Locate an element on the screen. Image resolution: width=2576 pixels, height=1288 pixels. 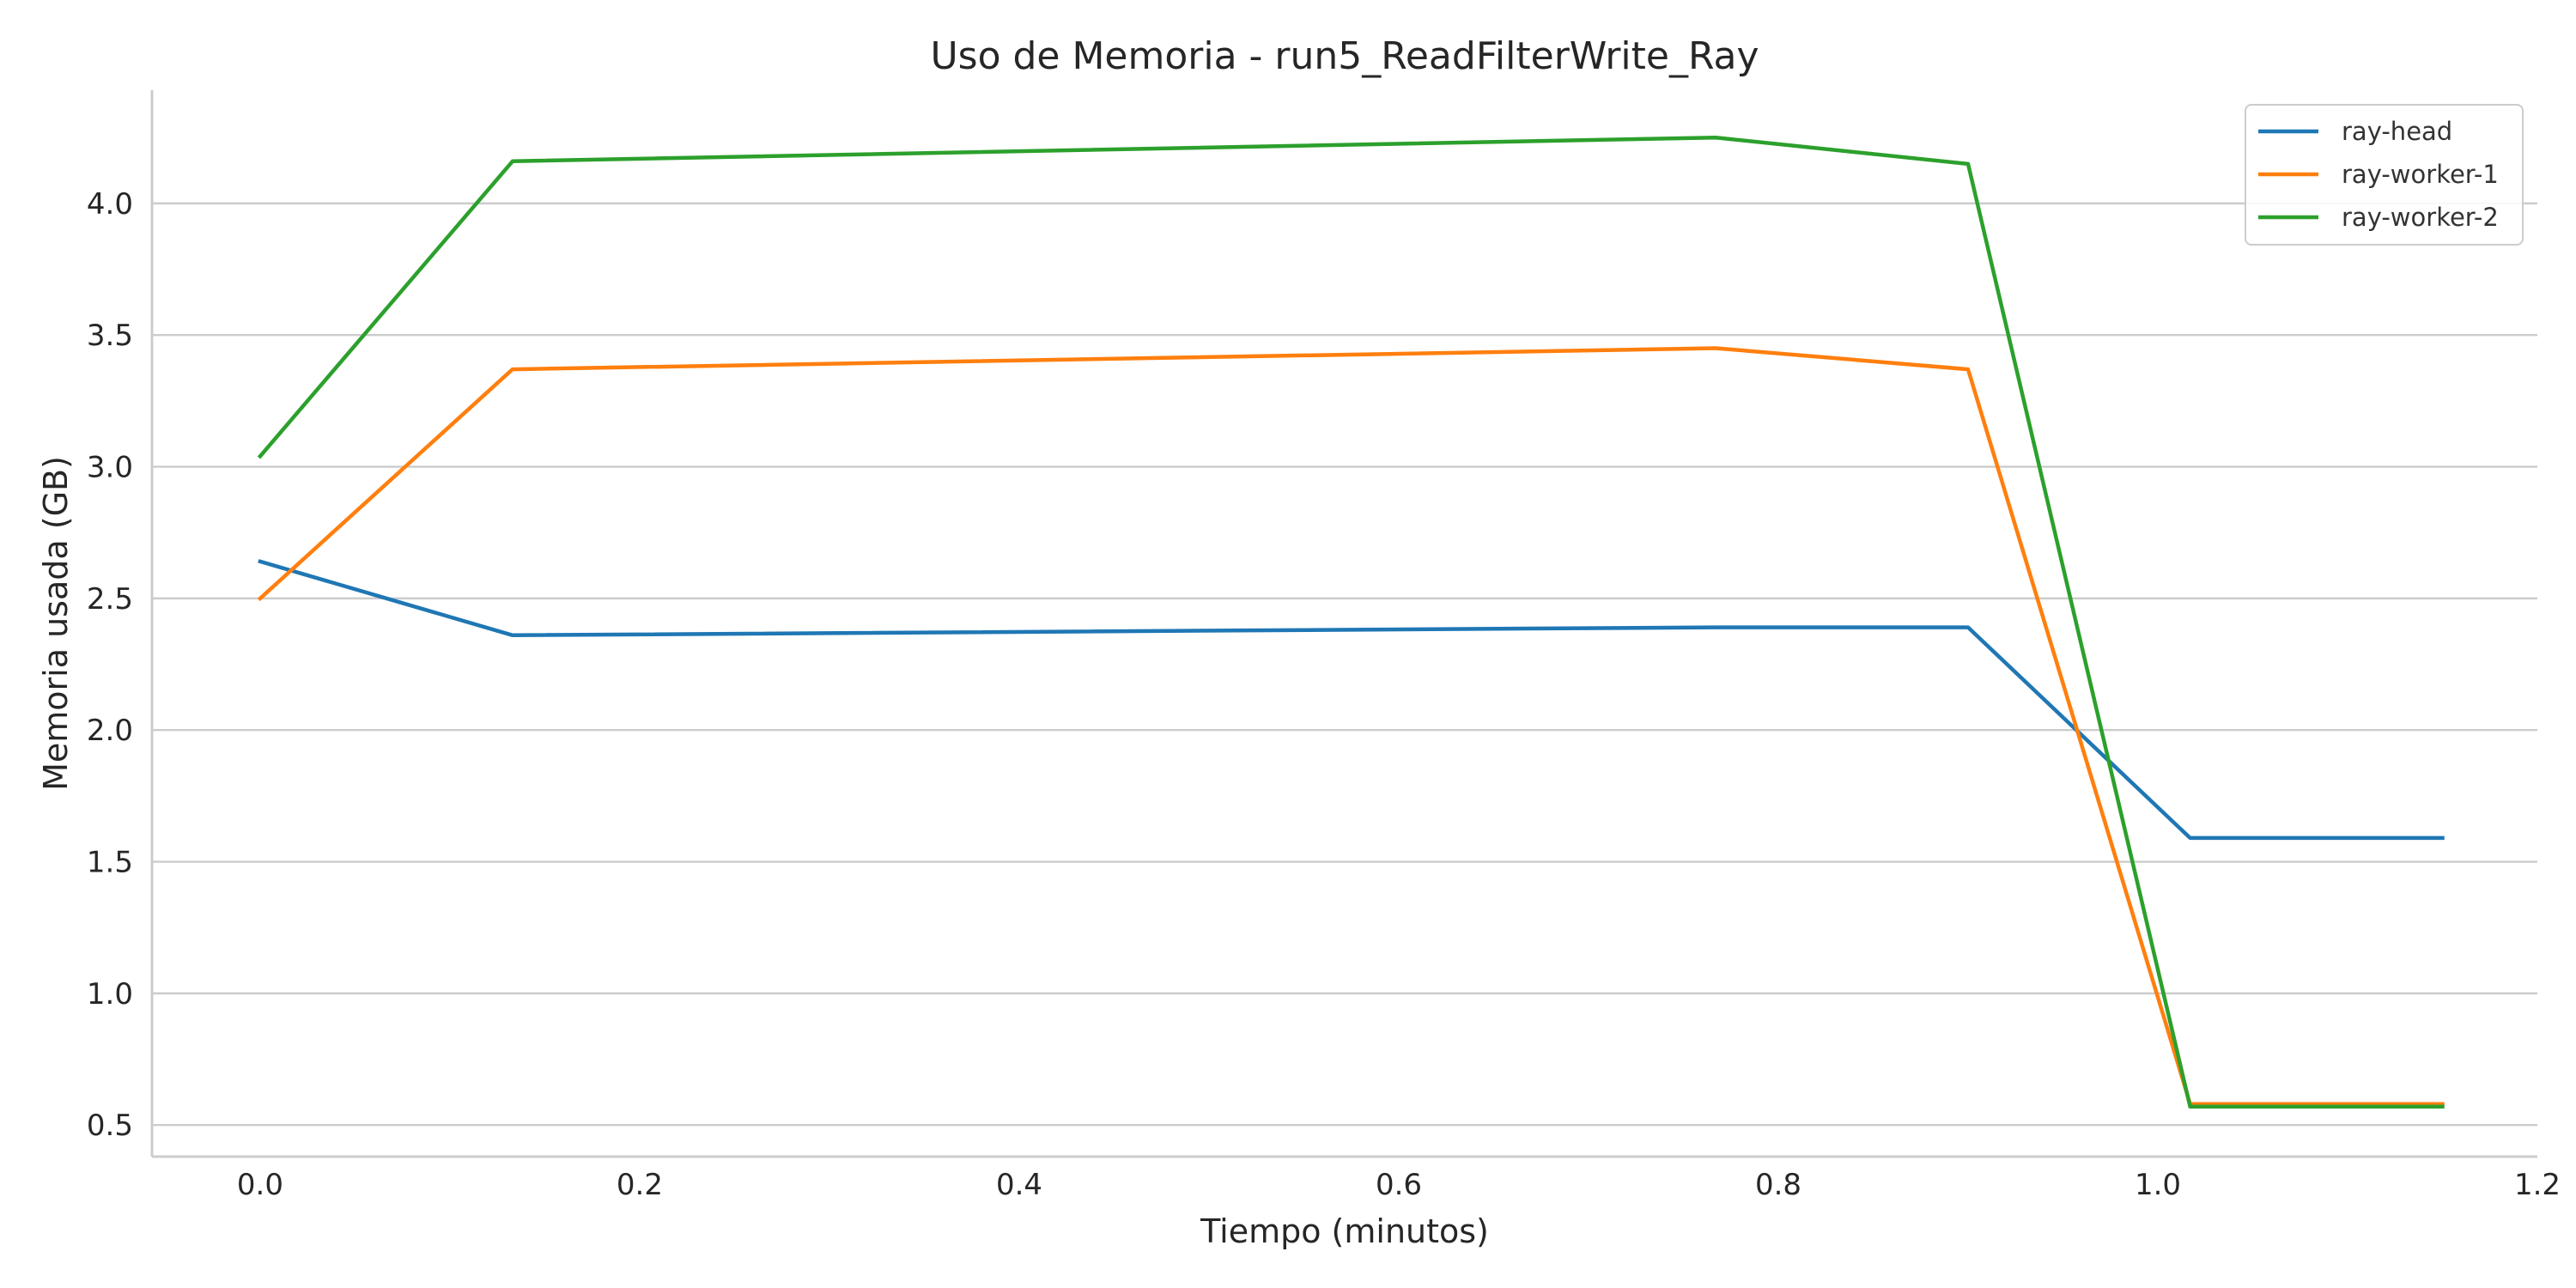
x-tick-label: 0.8 is located at coordinates (1778, 1185).